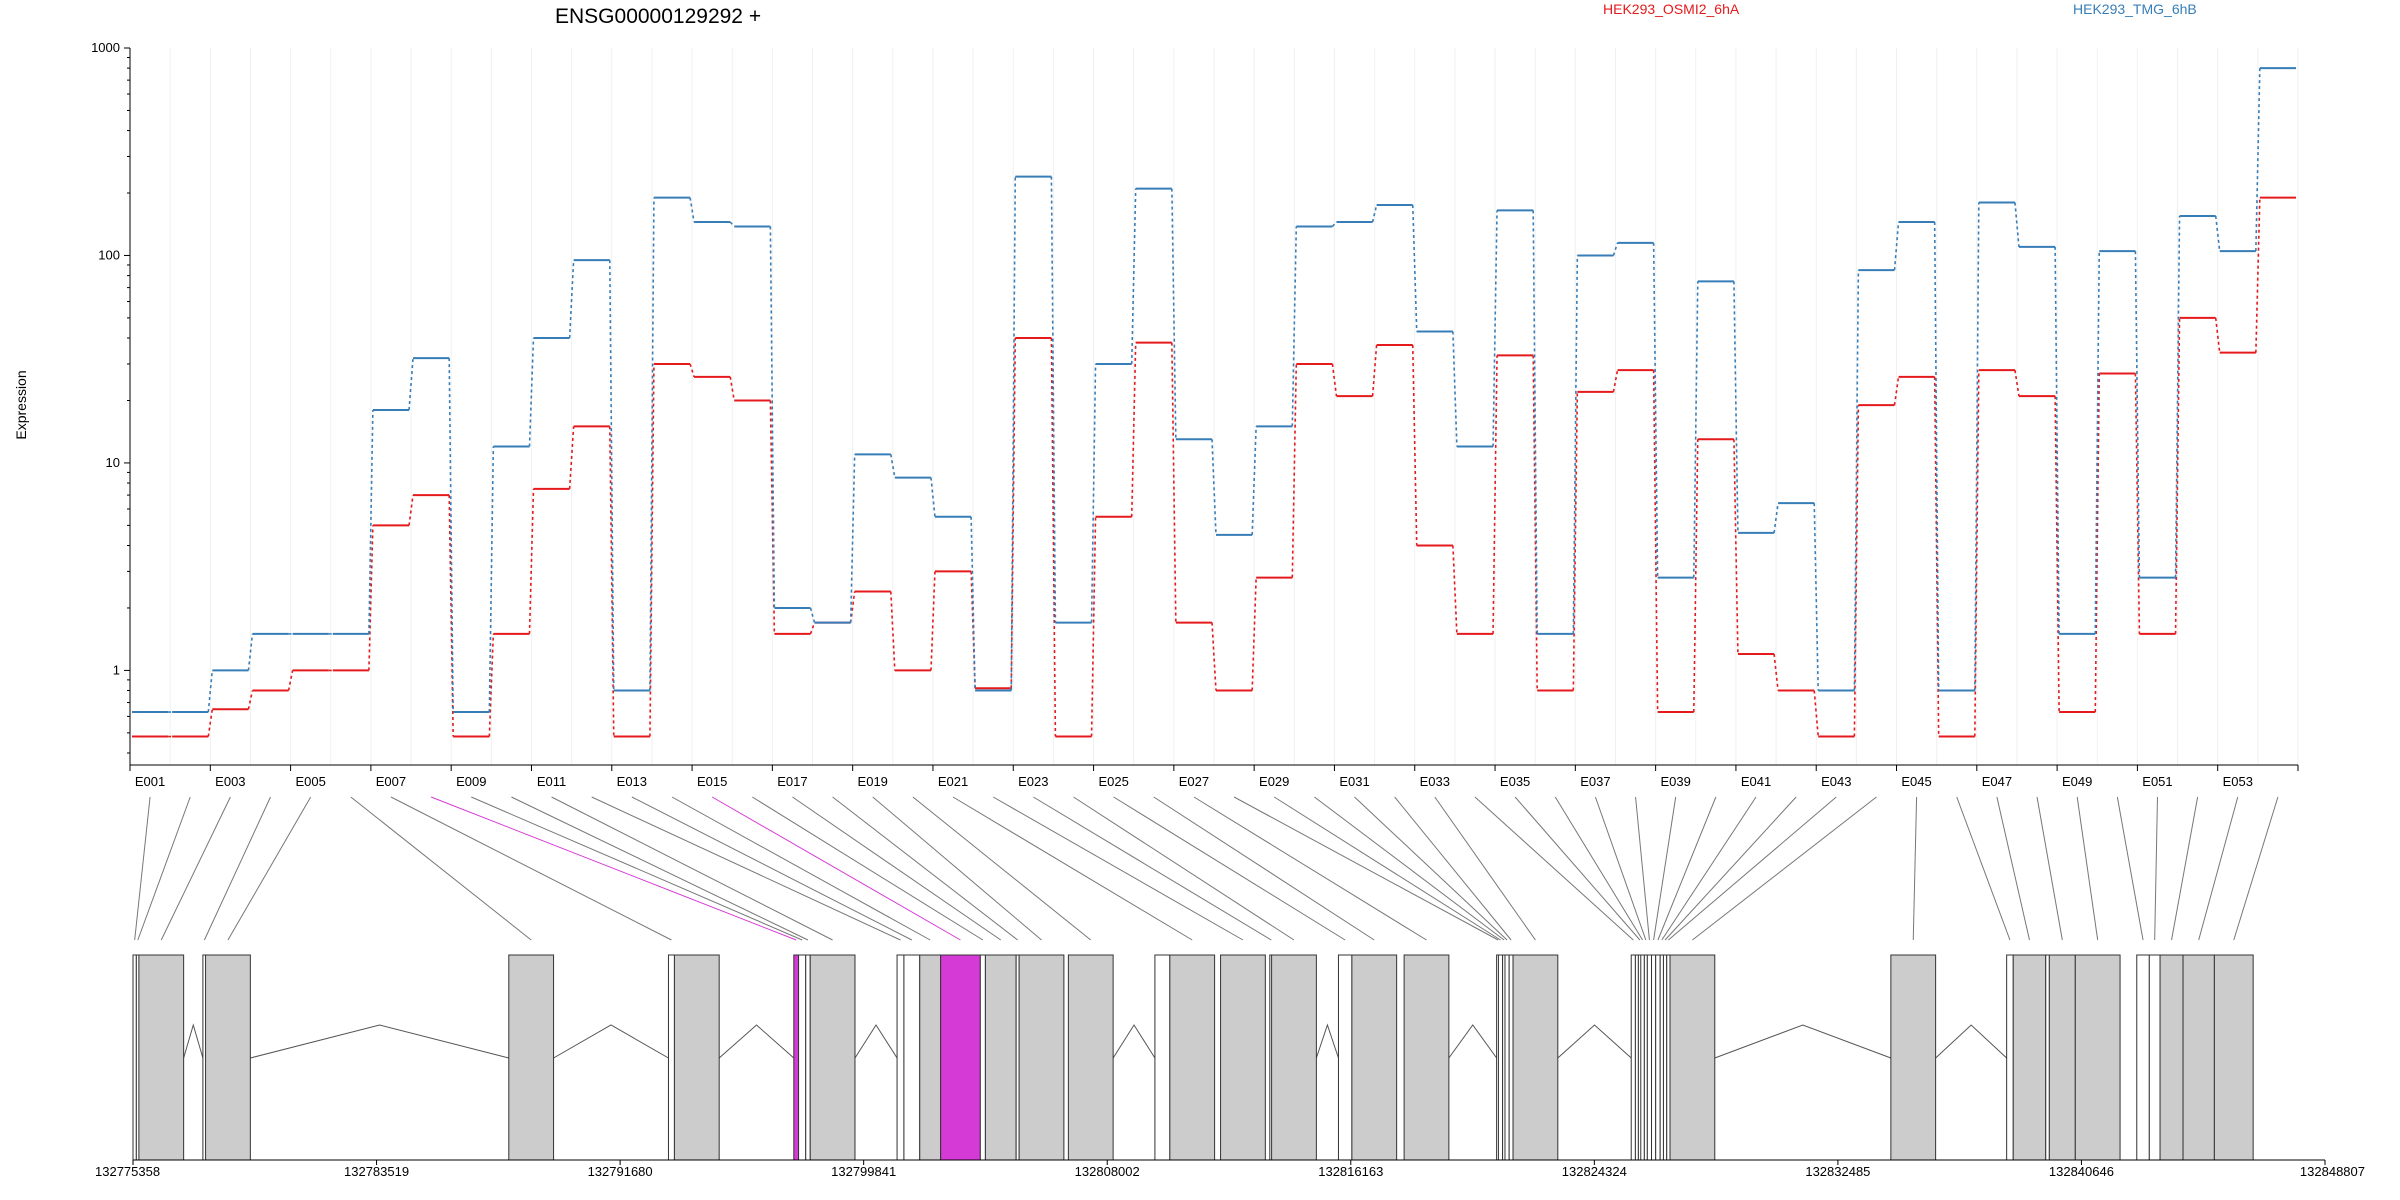  I want to click on y-tick-label: 1, so click(116, 669).